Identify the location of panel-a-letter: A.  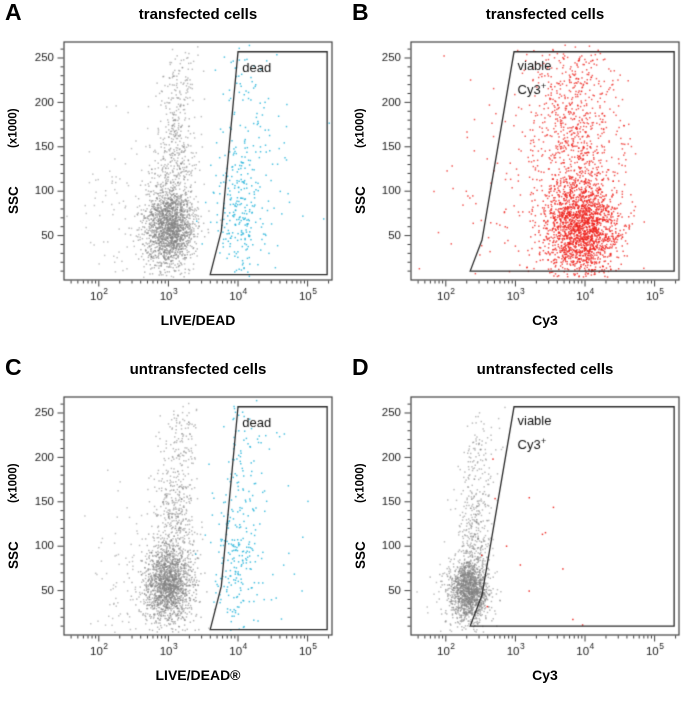
(13, 12).